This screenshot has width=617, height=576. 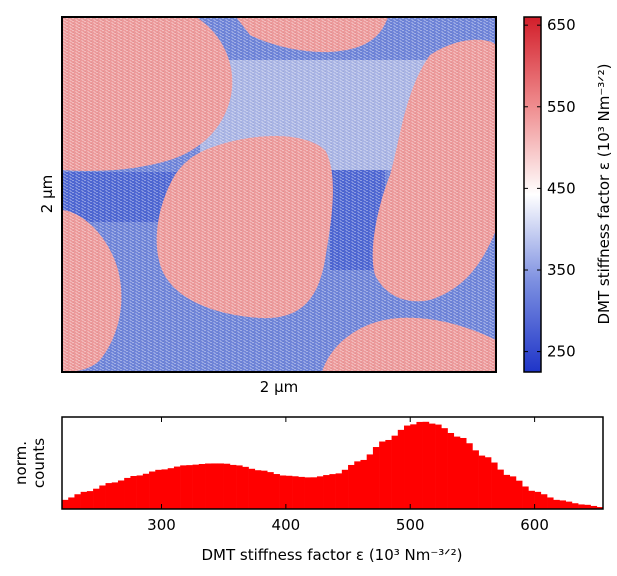 I want to click on colorbar: 250 350 450 550 650, so click(x=549, y=194).